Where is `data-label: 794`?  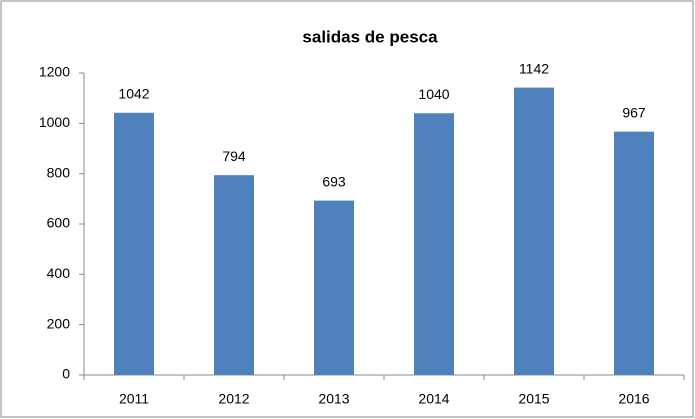
data-label: 794 is located at coordinates (234, 156).